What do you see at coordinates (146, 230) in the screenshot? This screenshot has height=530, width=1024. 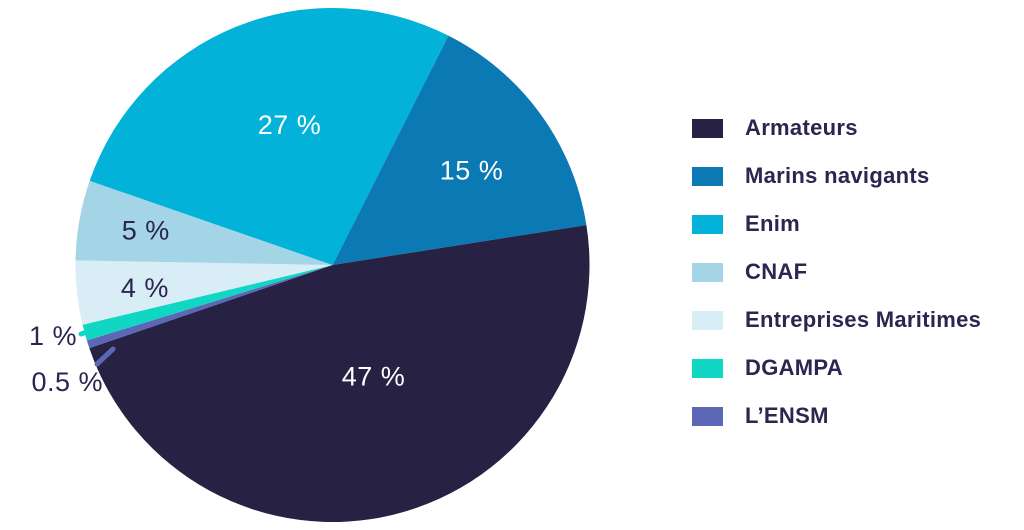 I see `slice-value-label-cnaf: 5 %` at bounding box center [146, 230].